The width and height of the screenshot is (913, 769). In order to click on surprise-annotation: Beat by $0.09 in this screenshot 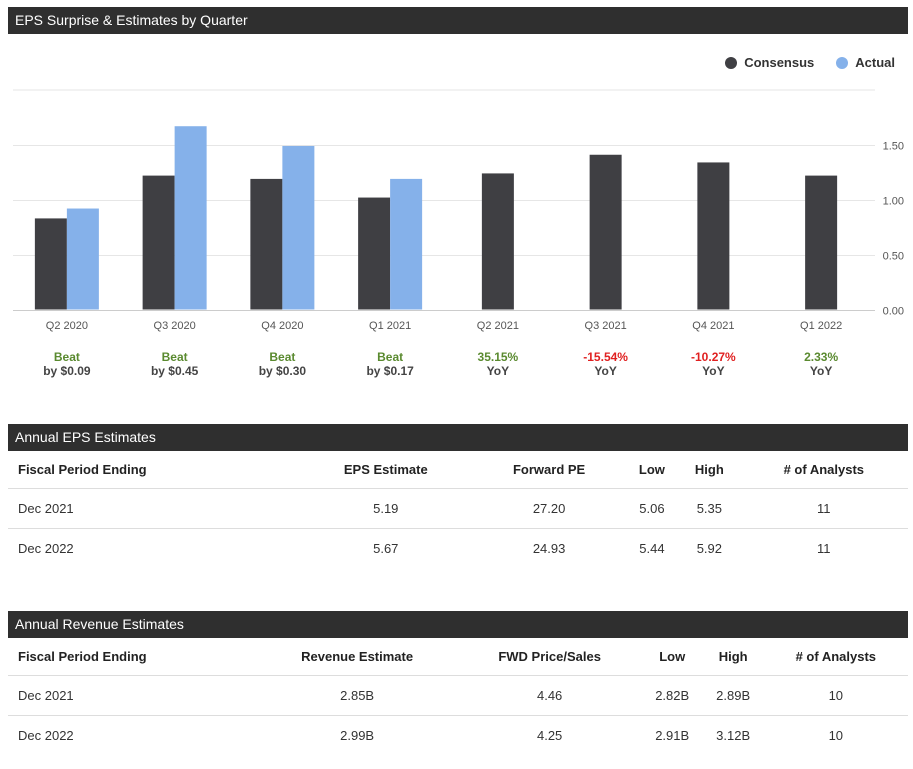, I will do `click(67, 364)`.